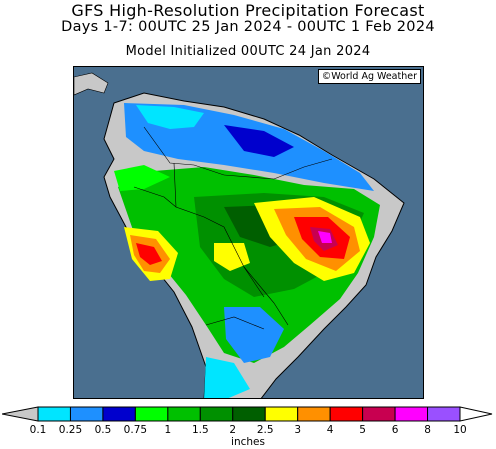 The image size is (496, 449). What do you see at coordinates (369, 76) in the screenshot?
I see `credit-label: ©World Ag Weather` at bounding box center [369, 76].